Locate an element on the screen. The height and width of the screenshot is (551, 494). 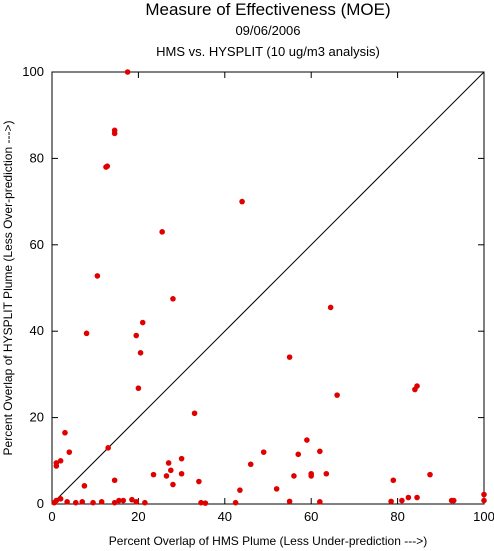
y-tick-label: 40 is located at coordinates (37, 330).